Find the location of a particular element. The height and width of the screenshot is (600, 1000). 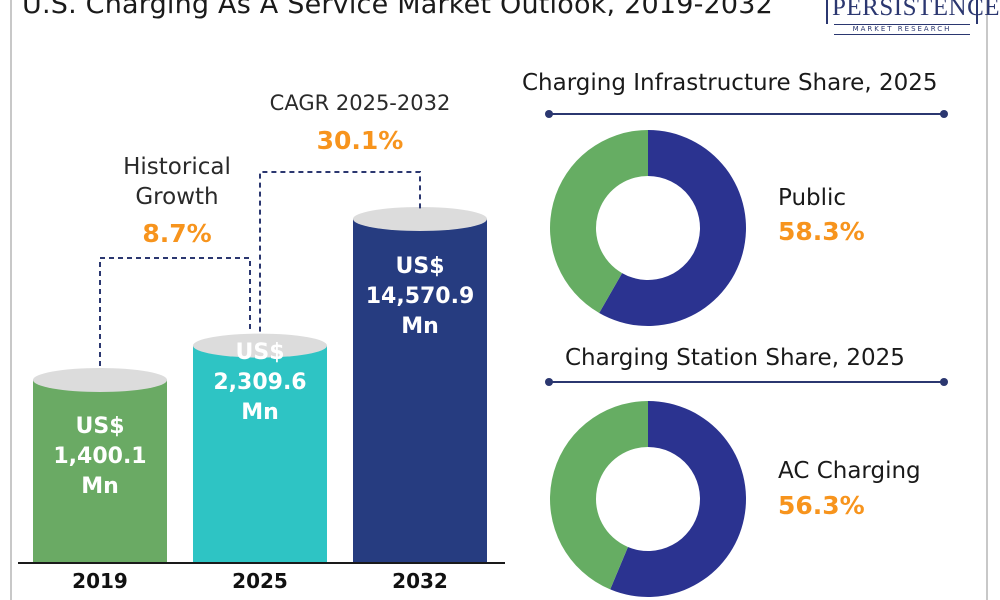

cagr-value: 30.1% is located at coordinates (360, 140).